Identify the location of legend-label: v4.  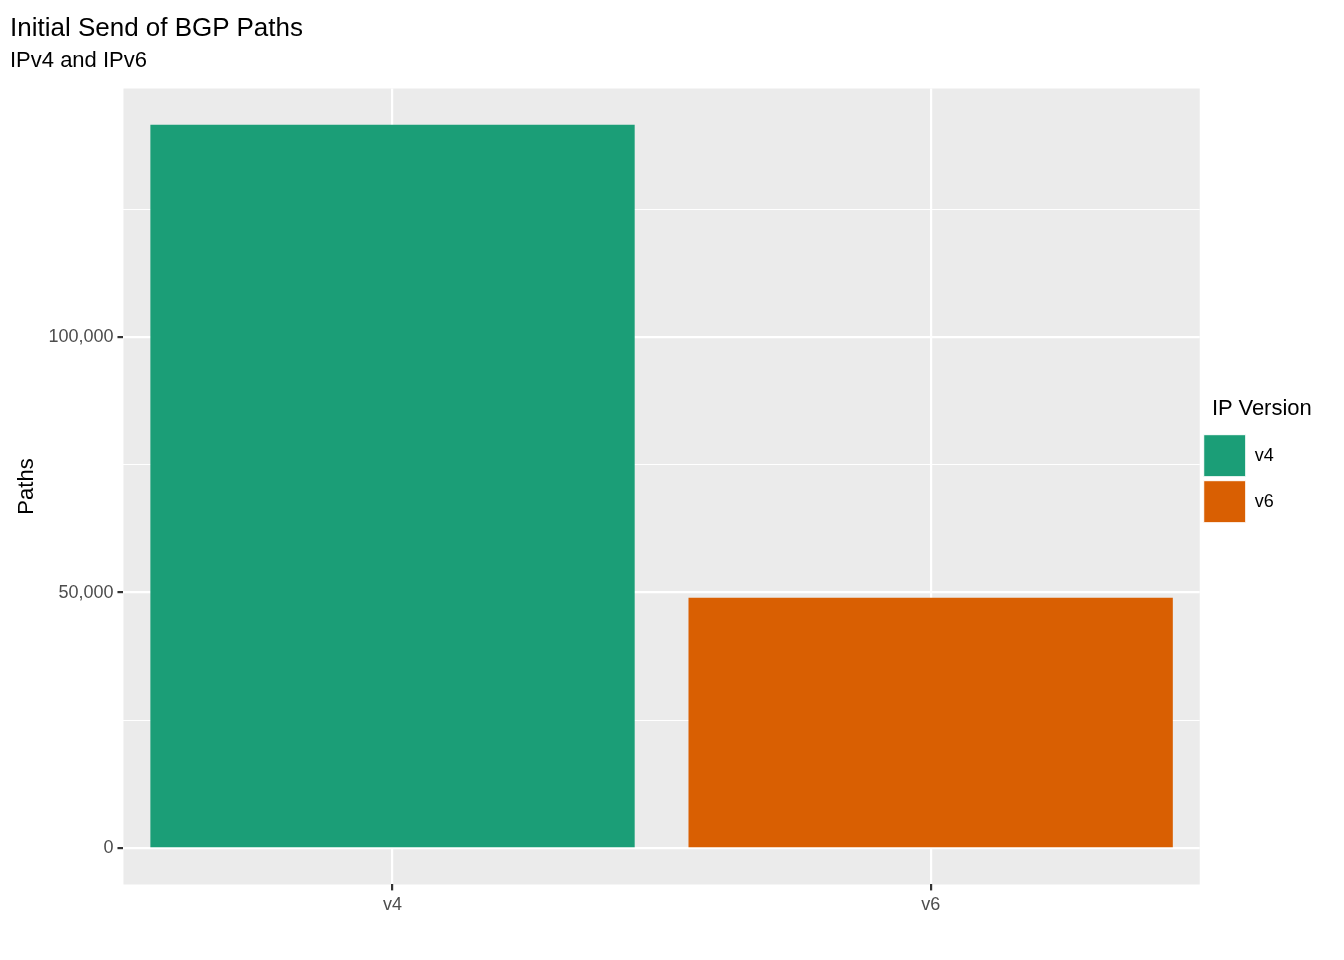
(1264, 454).